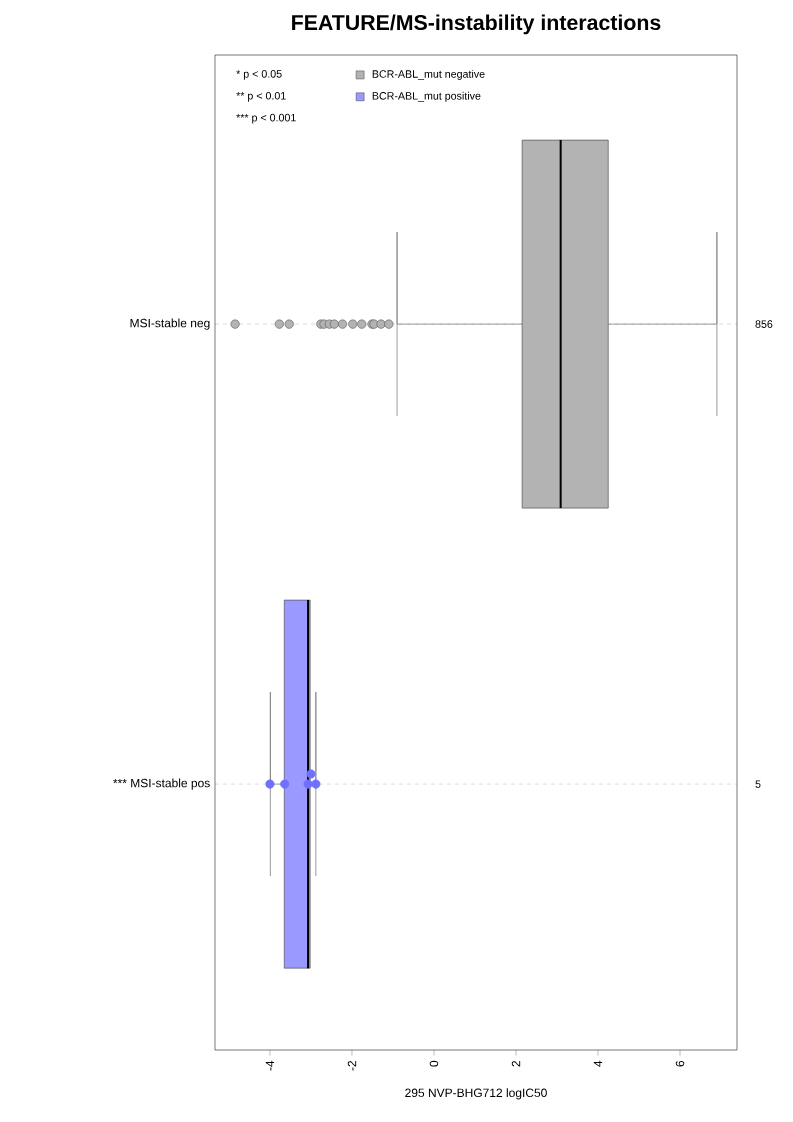 The height and width of the screenshot is (1122, 793). What do you see at coordinates (426, 96) in the screenshot?
I see `legend-label: BCR-ABL_mut positive` at bounding box center [426, 96].